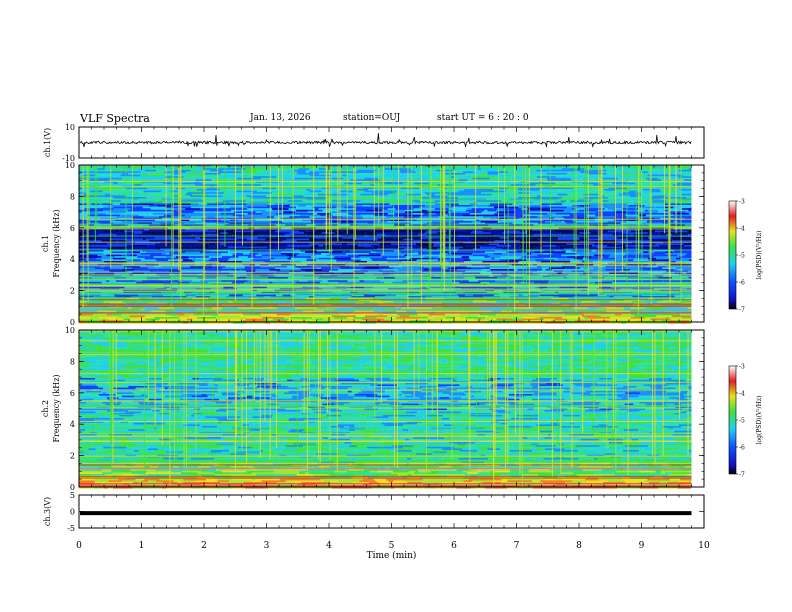 The width and height of the screenshot is (792, 612). I want to click on xtick-label-0: 0, so click(79, 546).